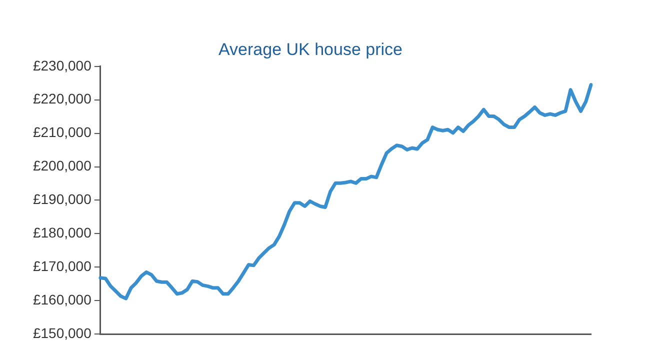  What do you see at coordinates (62, 332) in the screenshot?
I see `y-tick-label: £150,000` at bounding box center [62, 332].